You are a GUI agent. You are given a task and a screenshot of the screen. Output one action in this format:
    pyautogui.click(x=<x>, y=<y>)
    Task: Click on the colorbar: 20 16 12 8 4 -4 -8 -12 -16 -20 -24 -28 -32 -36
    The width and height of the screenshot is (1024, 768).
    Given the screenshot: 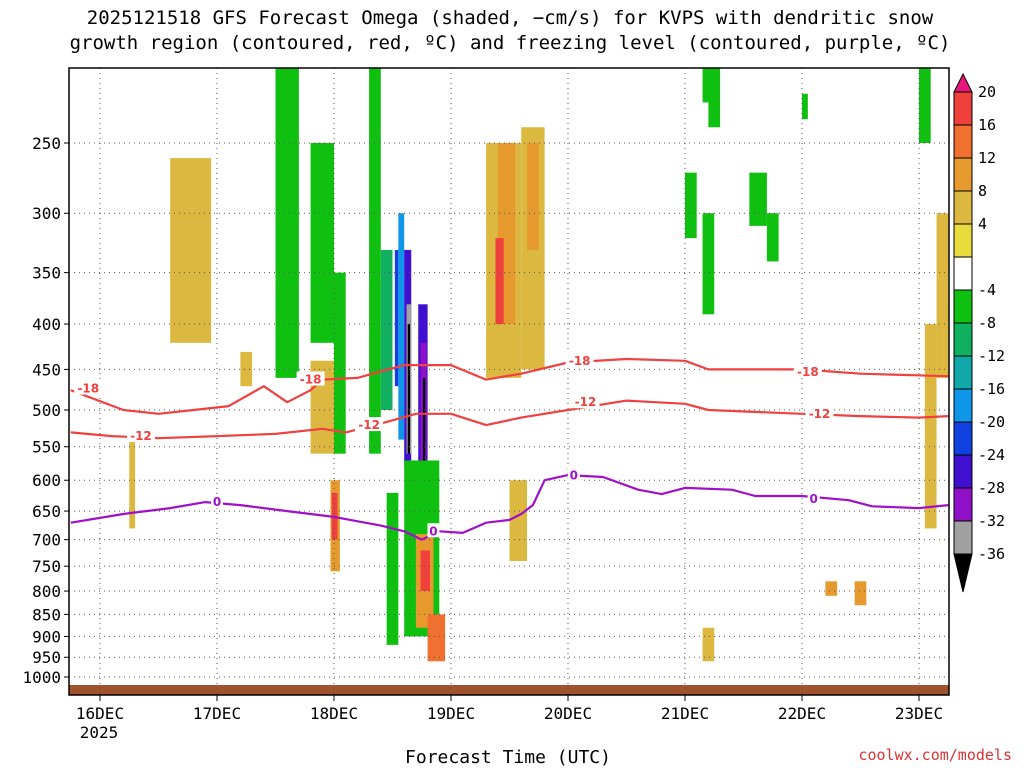 What is the action you would take?
    pyautogui.click(x=979, y=332)
    